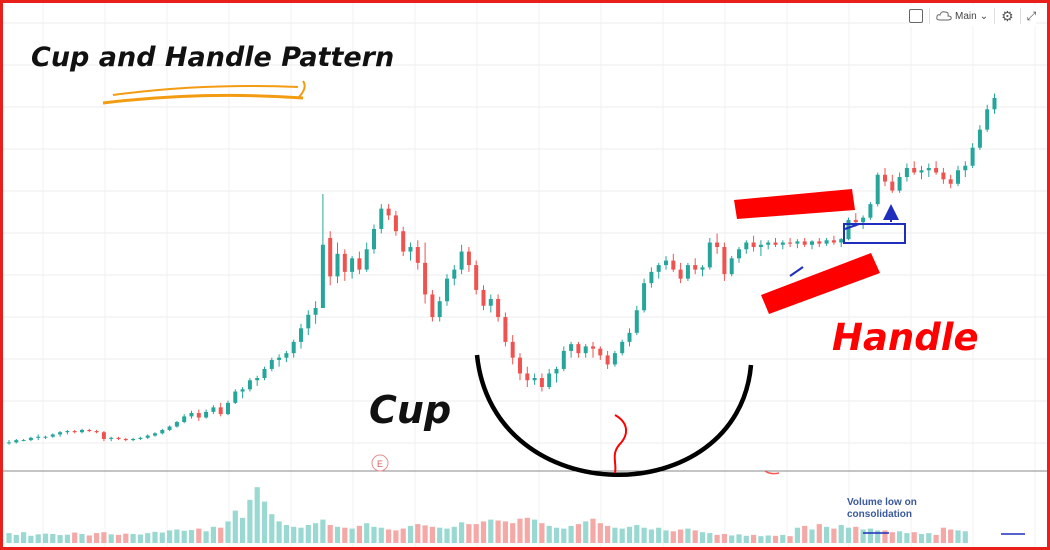 The width and height of the screenshot is (1050, 550). What do you see at coordinates (1007, 15) in the screenshot?
I see `gear-icon: ⚙` at bounding box center [1007, 15].